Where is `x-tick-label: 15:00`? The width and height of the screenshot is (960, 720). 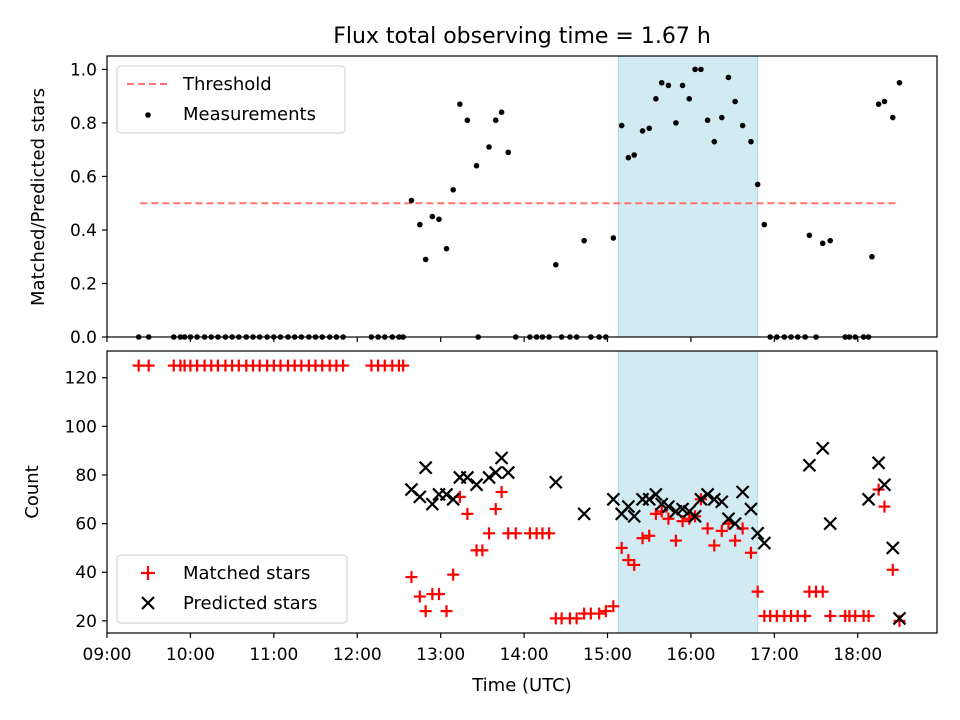
x-tick-label: 15:00 is located at coordinates (607, 655).